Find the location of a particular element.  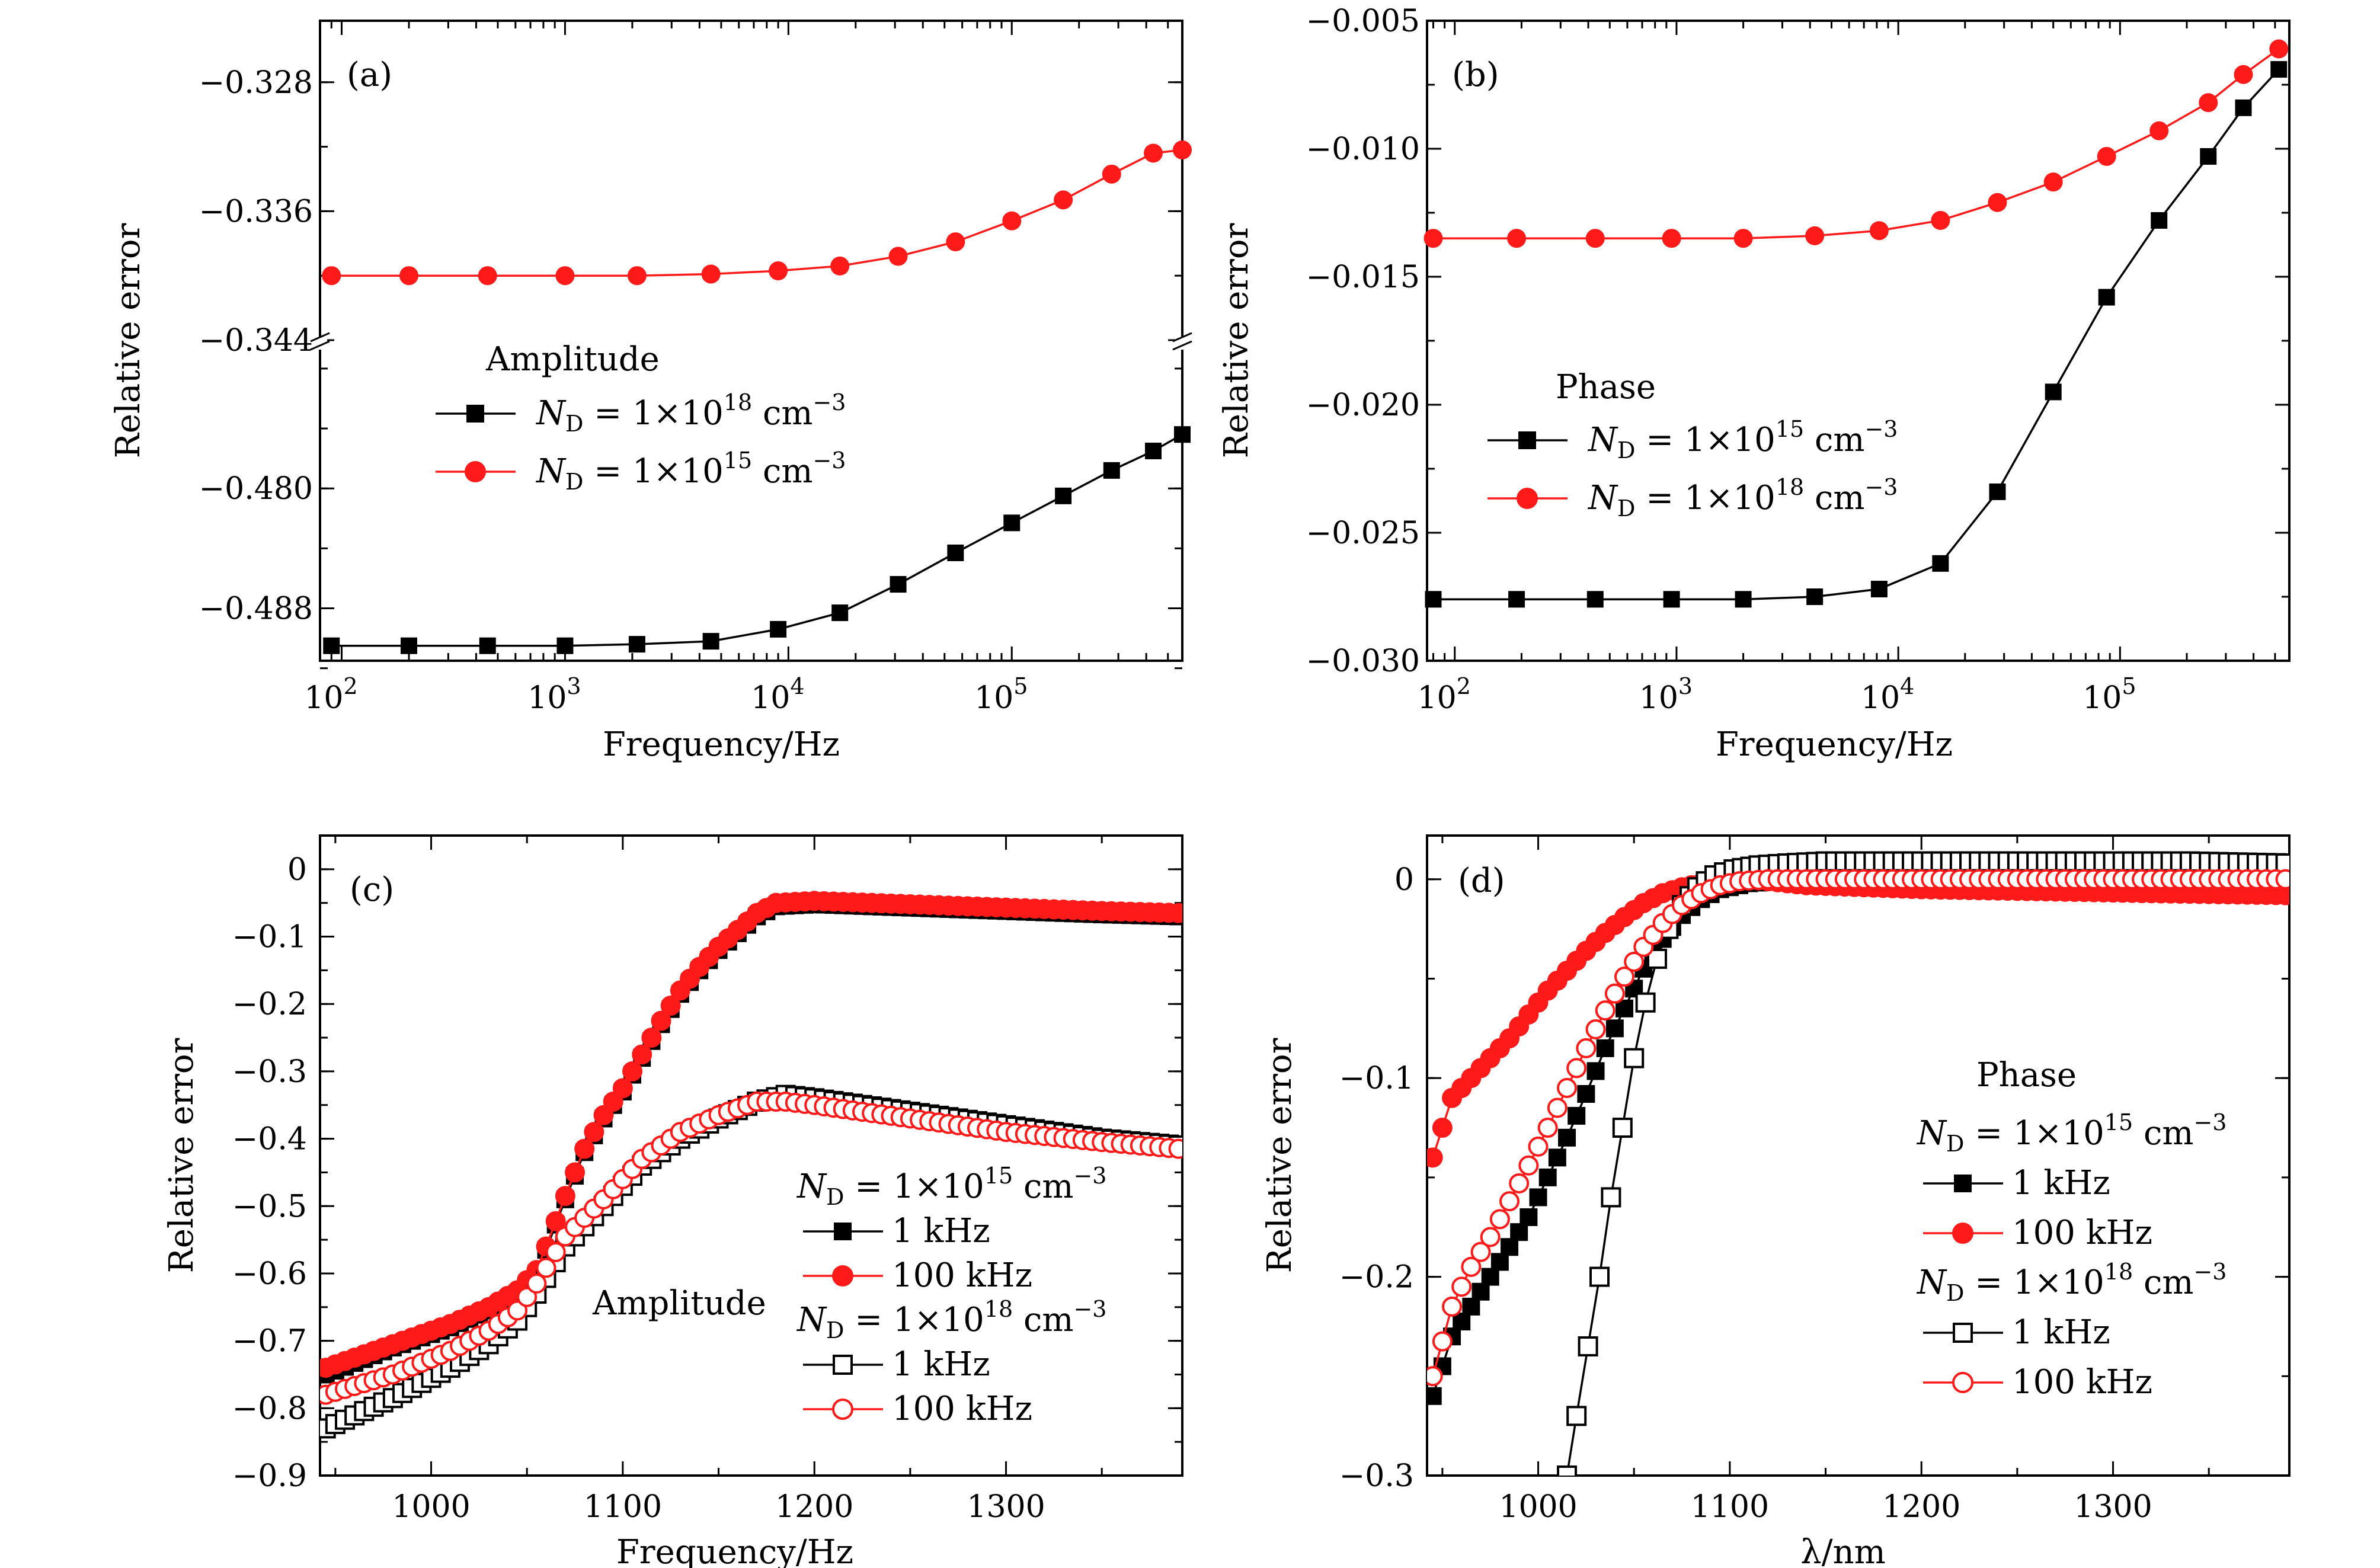

y-tick-label: −0.344 is located at coordinates (256, 341).